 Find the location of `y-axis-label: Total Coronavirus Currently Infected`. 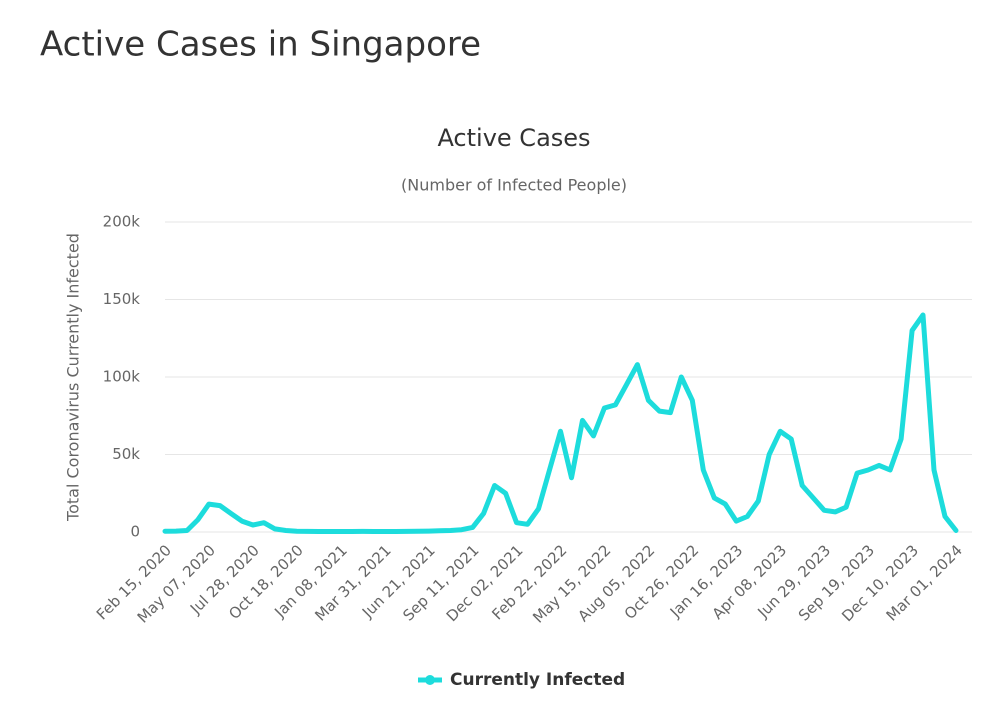

y-axis-label: Total Coronavirus Currently Infected is located at coordinates (73, 377).